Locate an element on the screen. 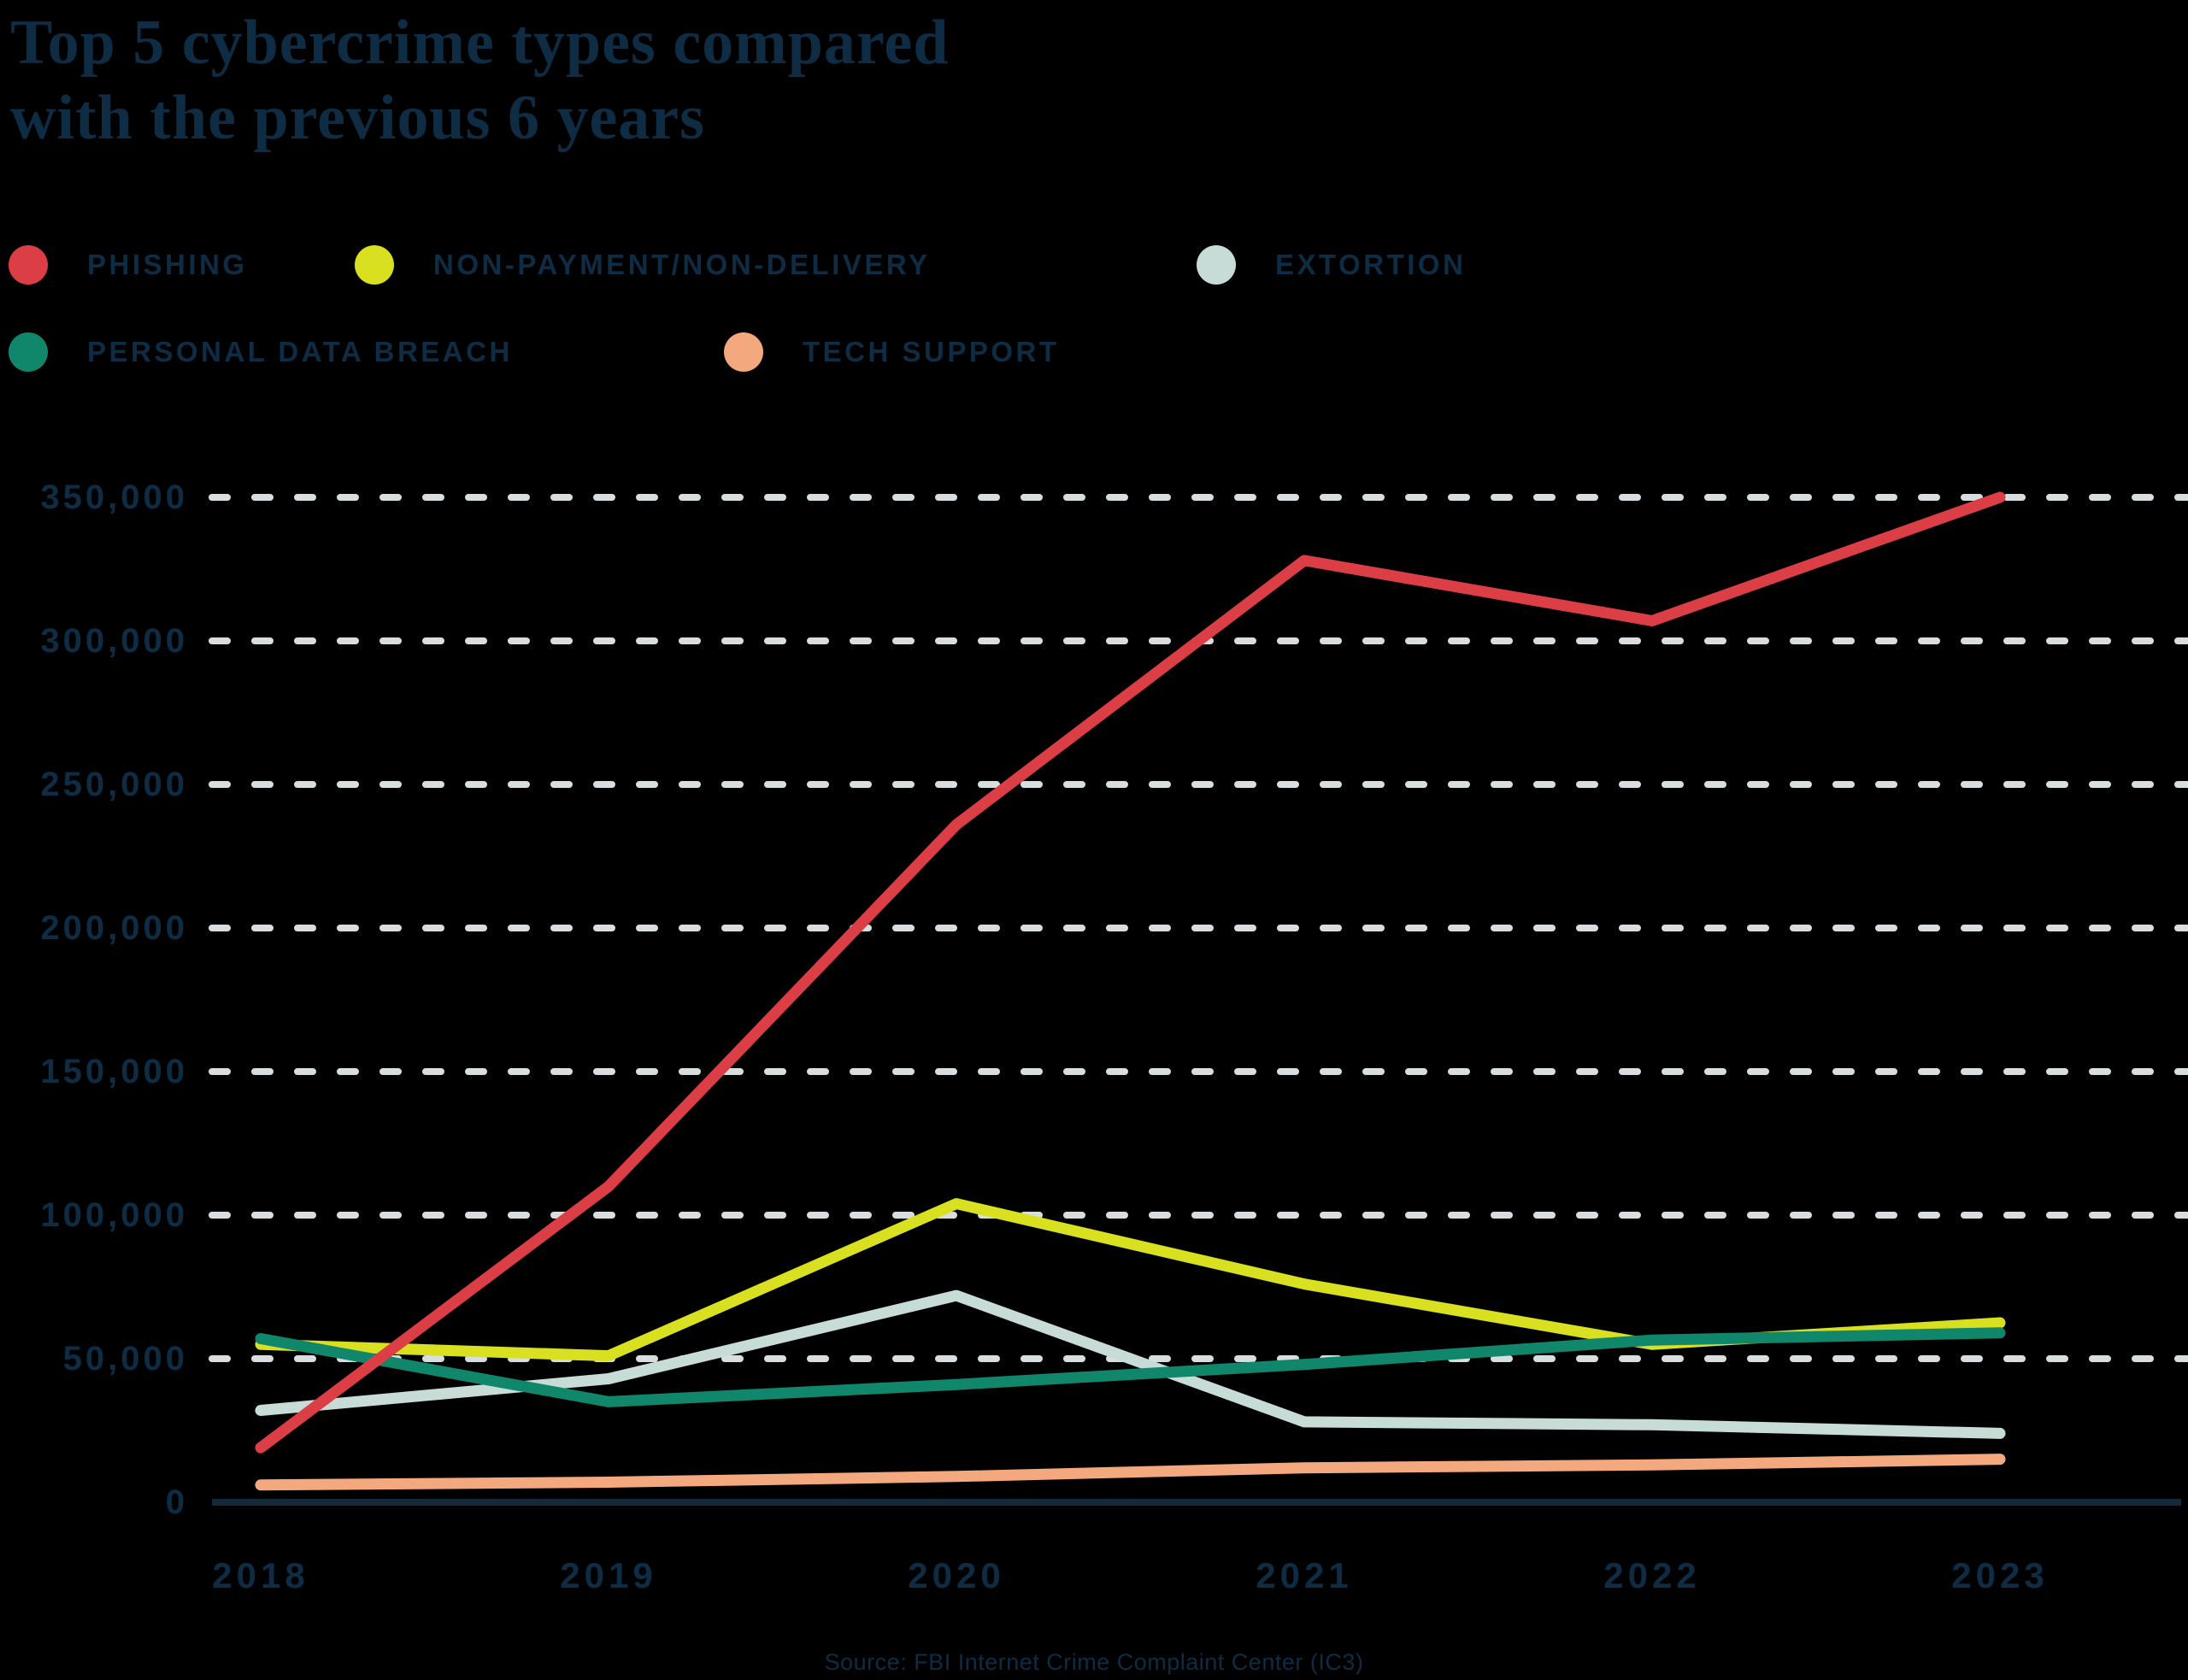  y-tick-label-200000: 200,000 is located at coordinates (114, 928).